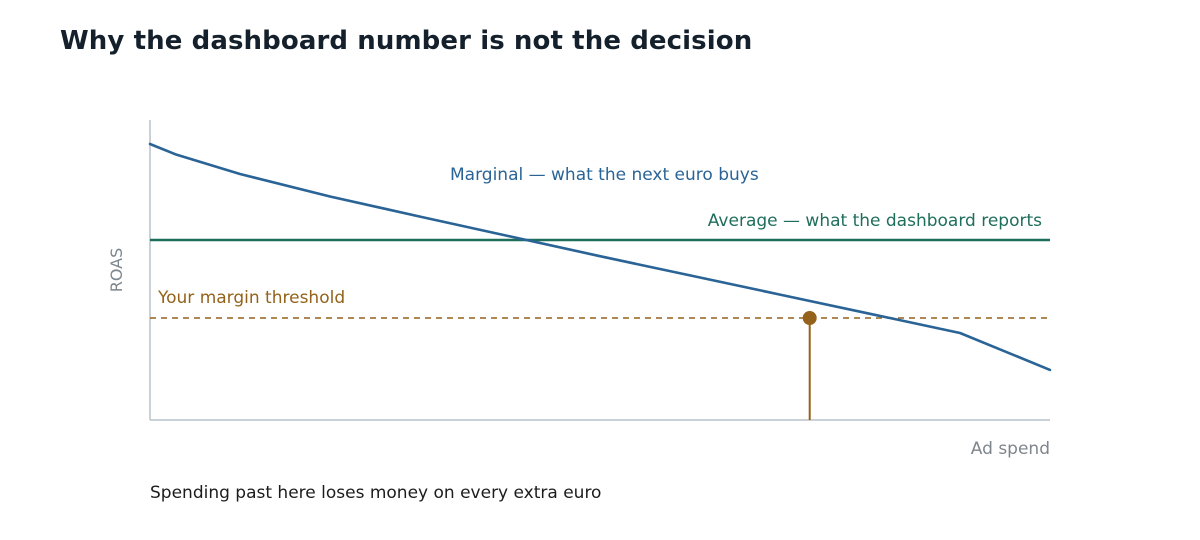 The image size is (1200, 540). Describe the element at coordinates (251, 298) in the screenshot. I see `threshold-series-label: Your margin threshold` at that location.